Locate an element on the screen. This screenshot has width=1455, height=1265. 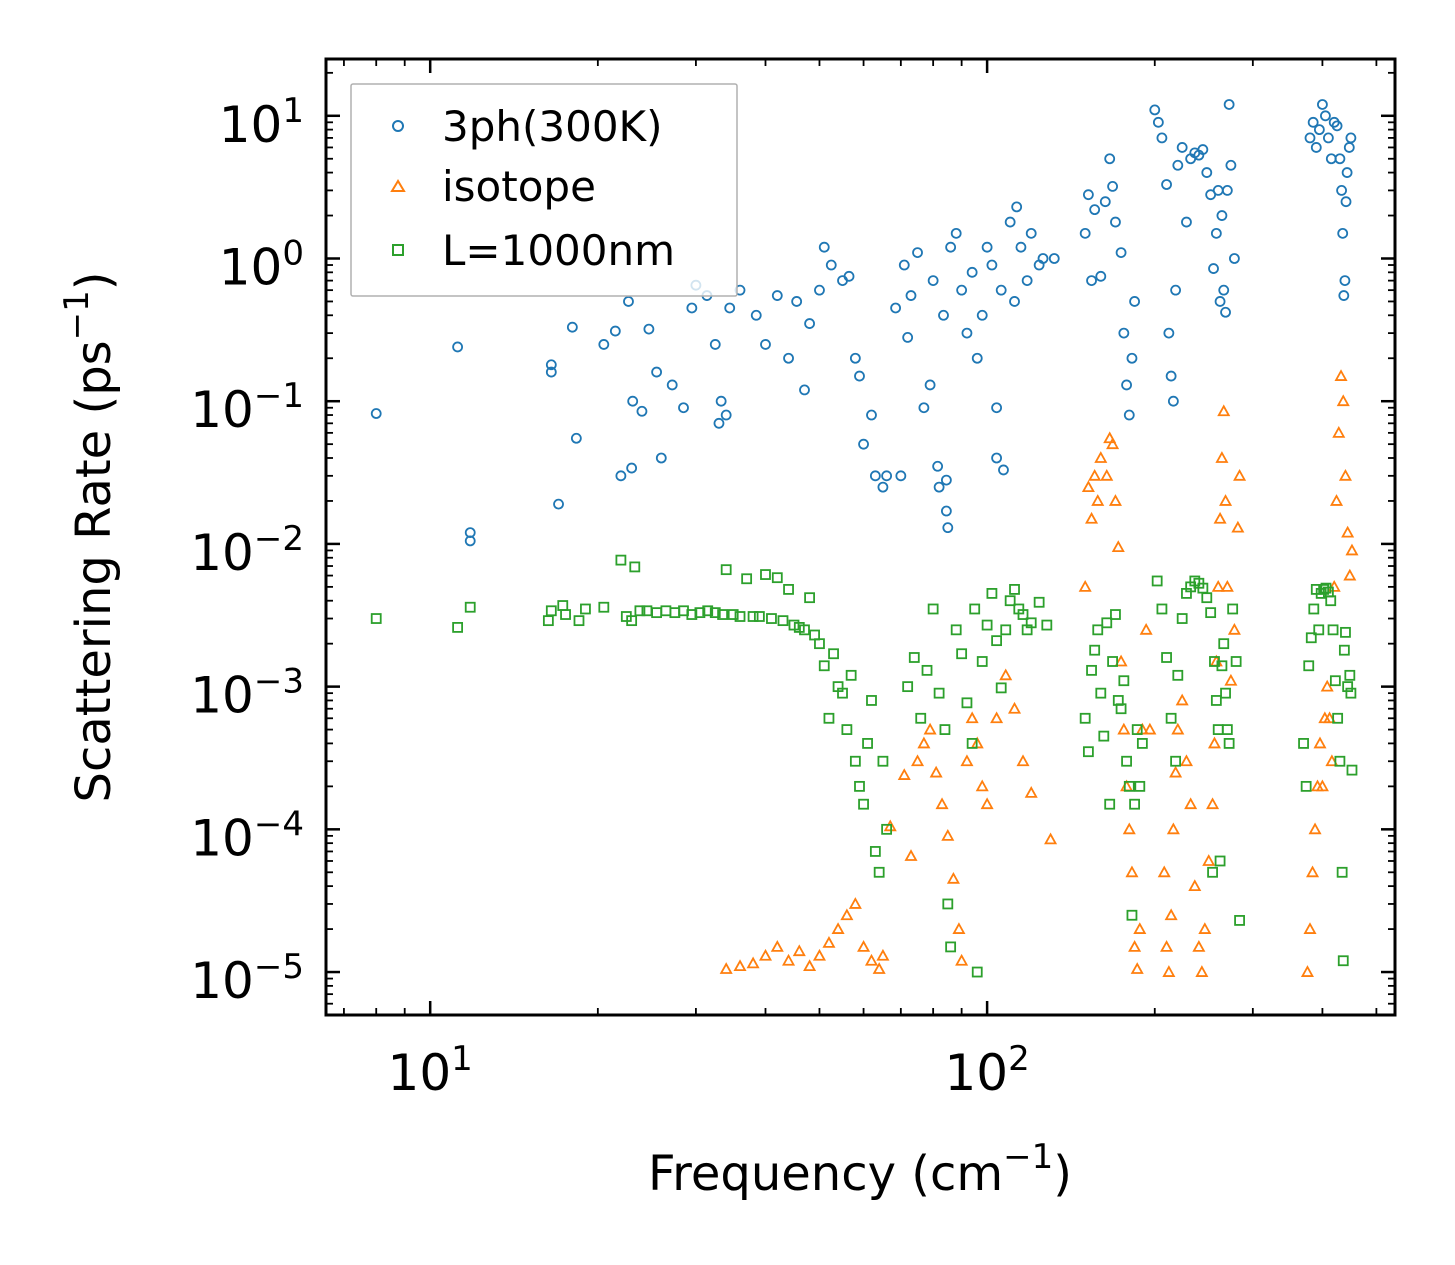
legend: 3ph(300K) isotope L=1000nm is located at coordinates (544, 190).